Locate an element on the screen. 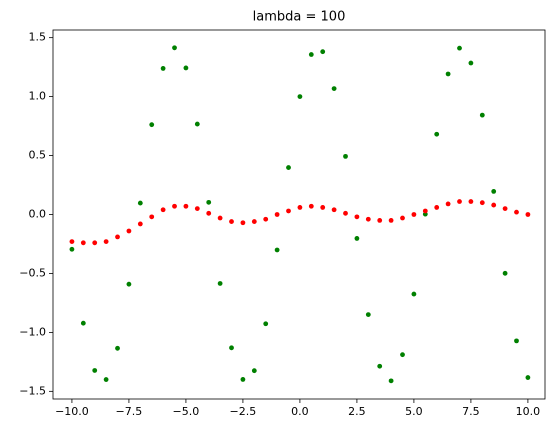 This screenshot has width=559, height=433. x-tick-label: −5.0 is located at coordinates (186, 411).